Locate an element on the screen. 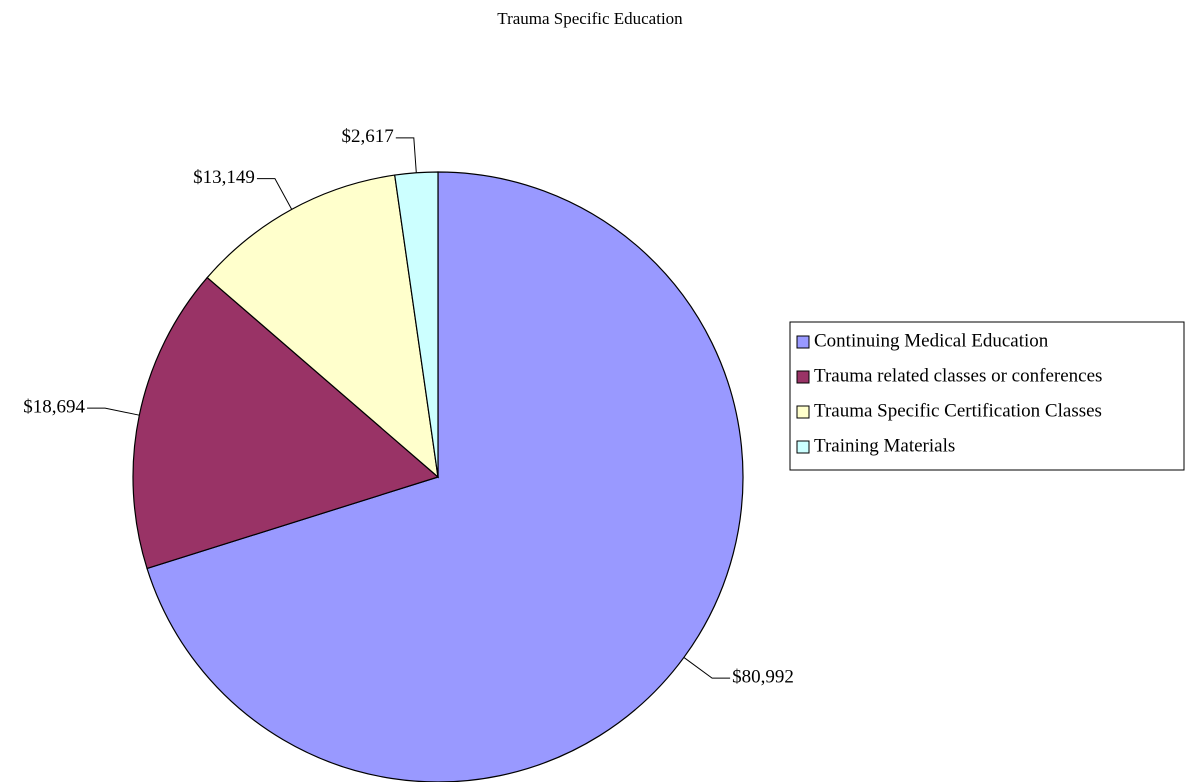  data-label: $80,992 is located at coordinates (763, 677).